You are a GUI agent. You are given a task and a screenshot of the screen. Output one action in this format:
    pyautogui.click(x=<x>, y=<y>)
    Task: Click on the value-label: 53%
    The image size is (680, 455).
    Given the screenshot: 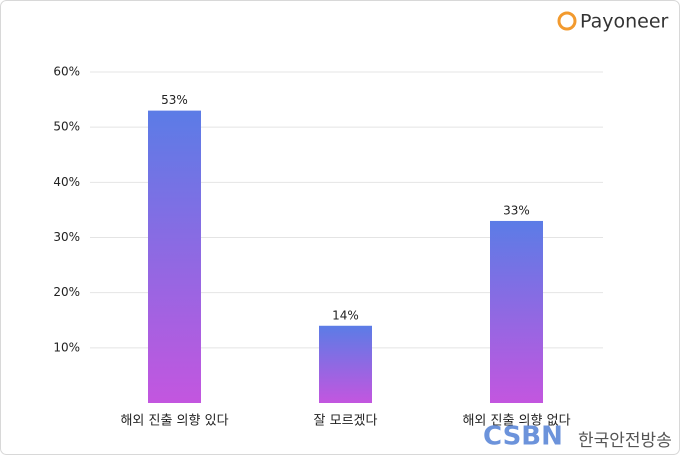 What is the action you would take?
    pyautogui.click(x=174, y=100)
    